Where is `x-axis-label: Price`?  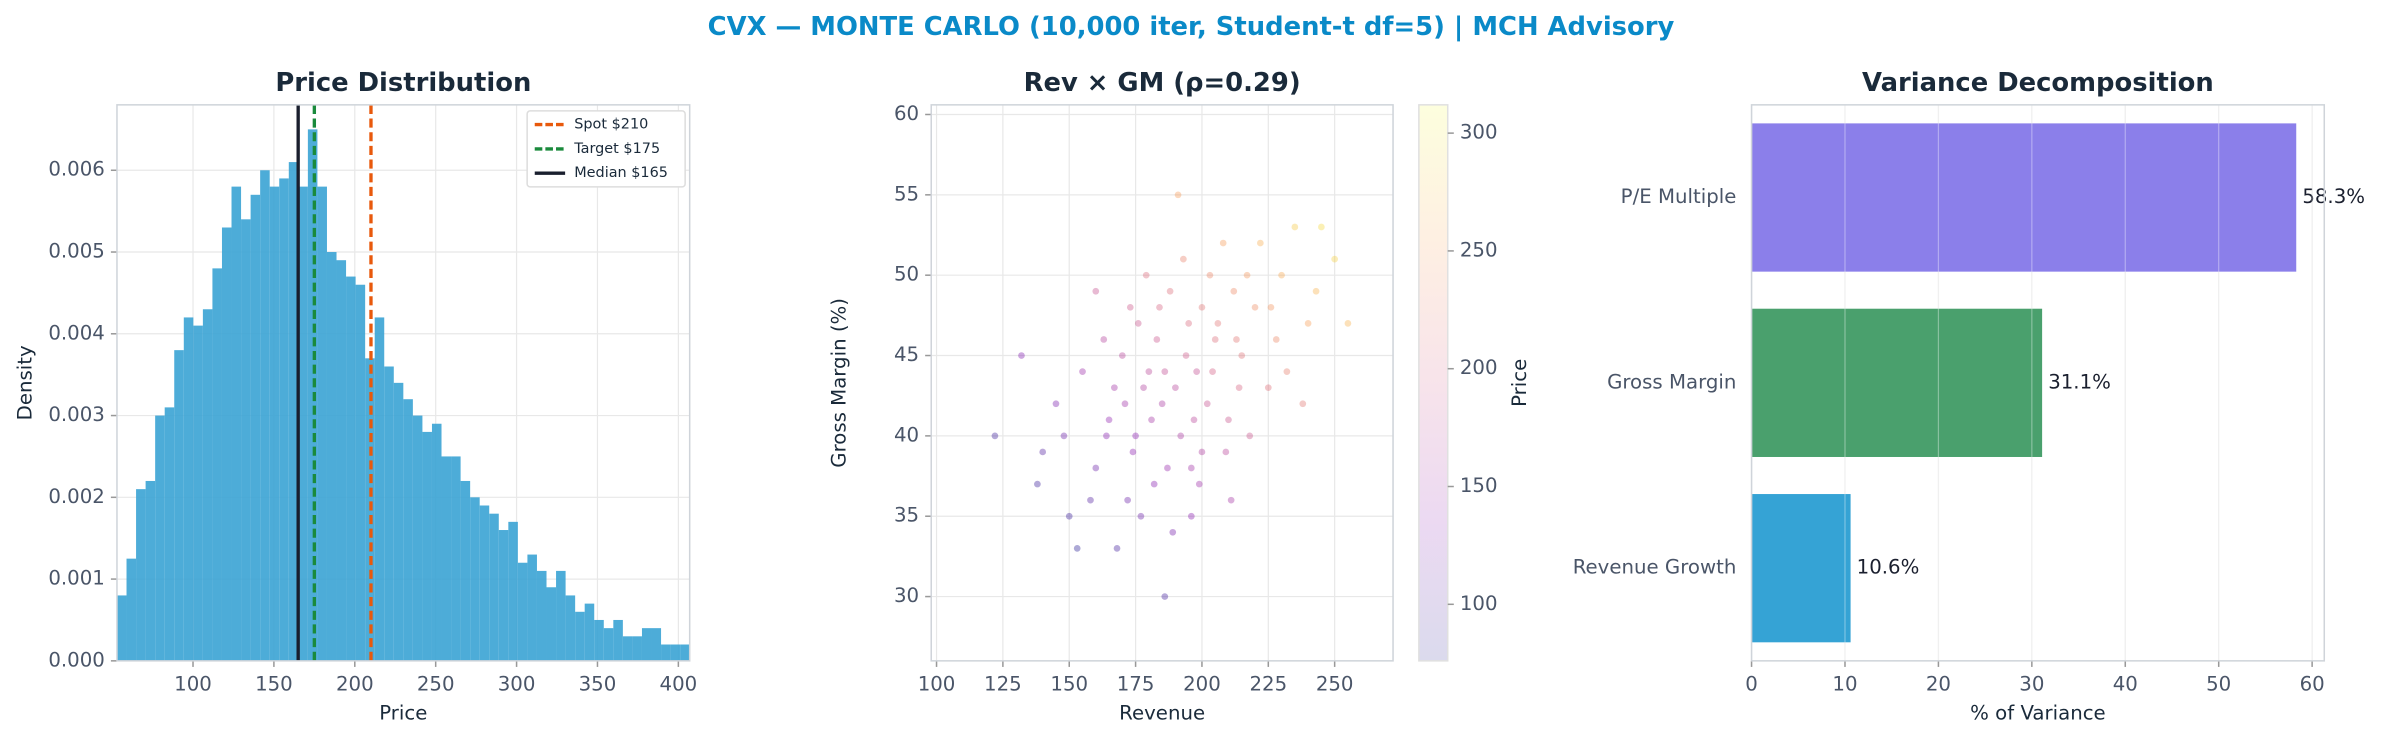 x-axis-label: Price is located at coordinates (403, 713).